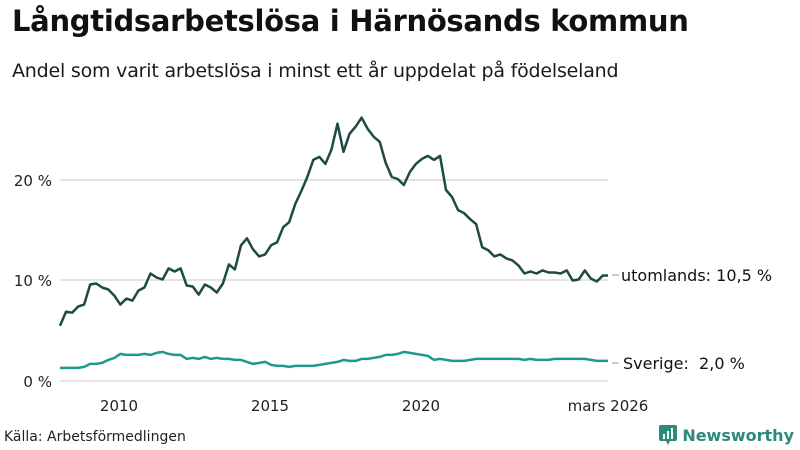 This screenshot has height=450, width=800. I want to click on x-axis: 2010 2015 2020 mars 2026, so click(374, 406).